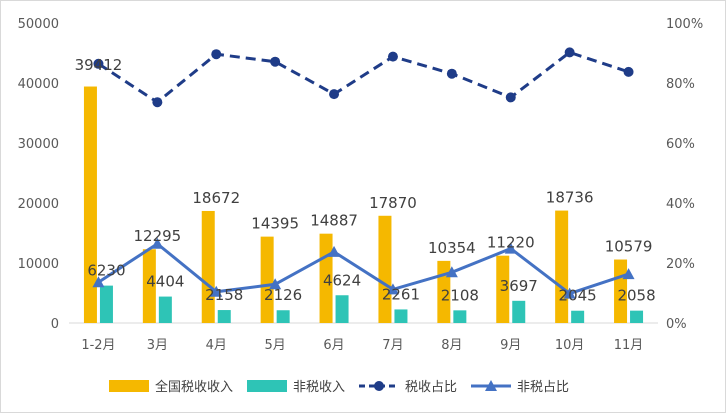  I want to click on x-tick-label: 6月, so click(333, 345).